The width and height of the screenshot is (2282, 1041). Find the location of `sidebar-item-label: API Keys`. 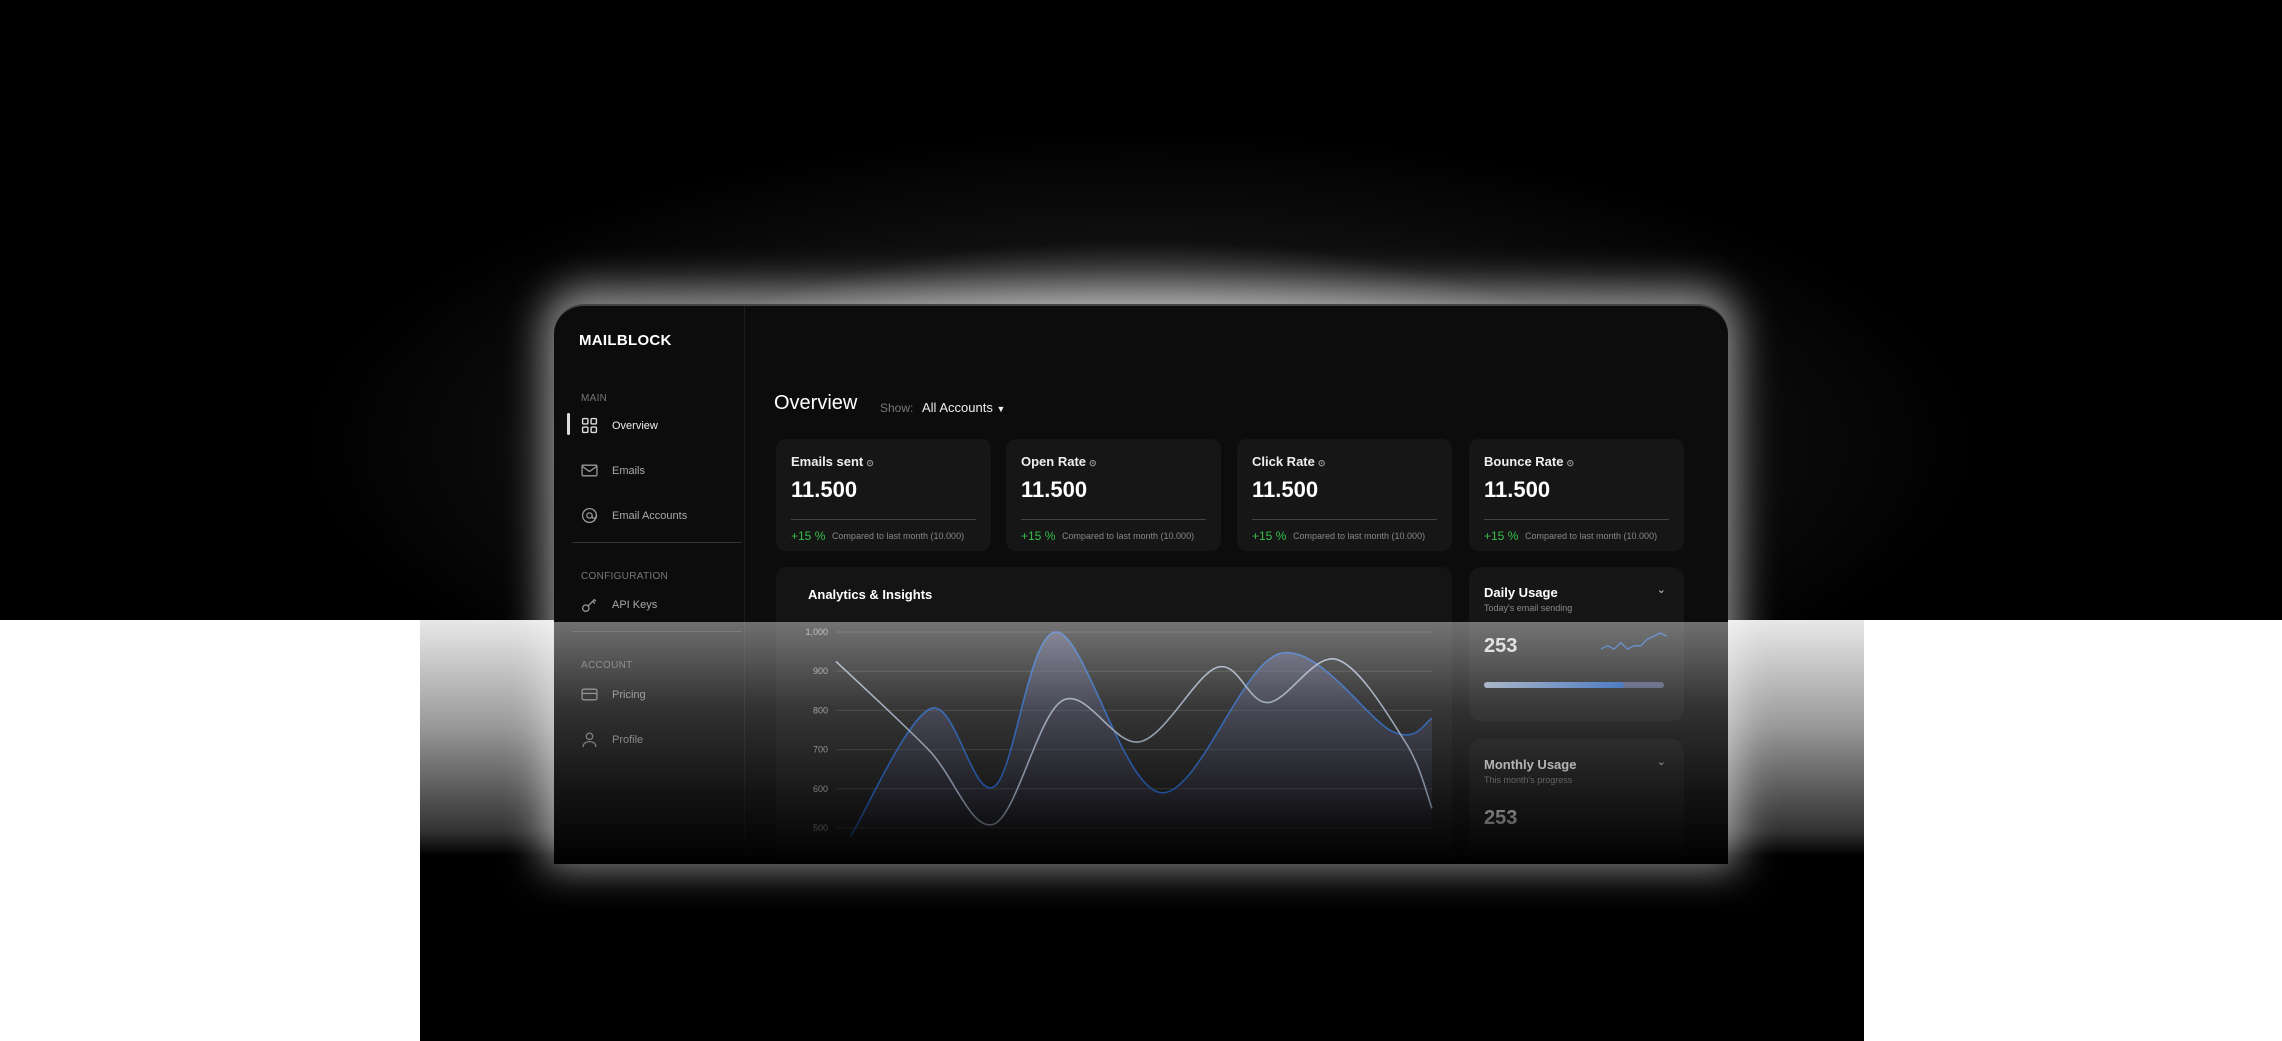

sidebar-item-label: API Keys is located at coordinates (635, 604).